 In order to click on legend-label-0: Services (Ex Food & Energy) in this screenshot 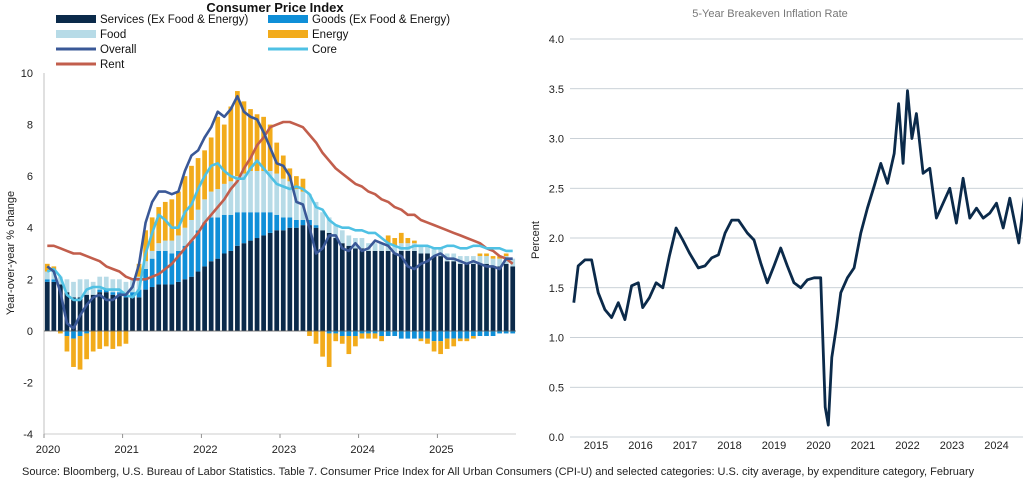, I will do `click(174, 20)`.